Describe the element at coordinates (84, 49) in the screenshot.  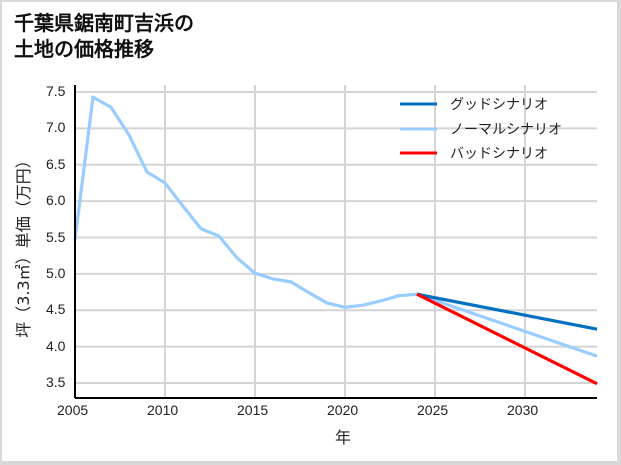
I see `title-line-2: 土地の価格推移` at that location.